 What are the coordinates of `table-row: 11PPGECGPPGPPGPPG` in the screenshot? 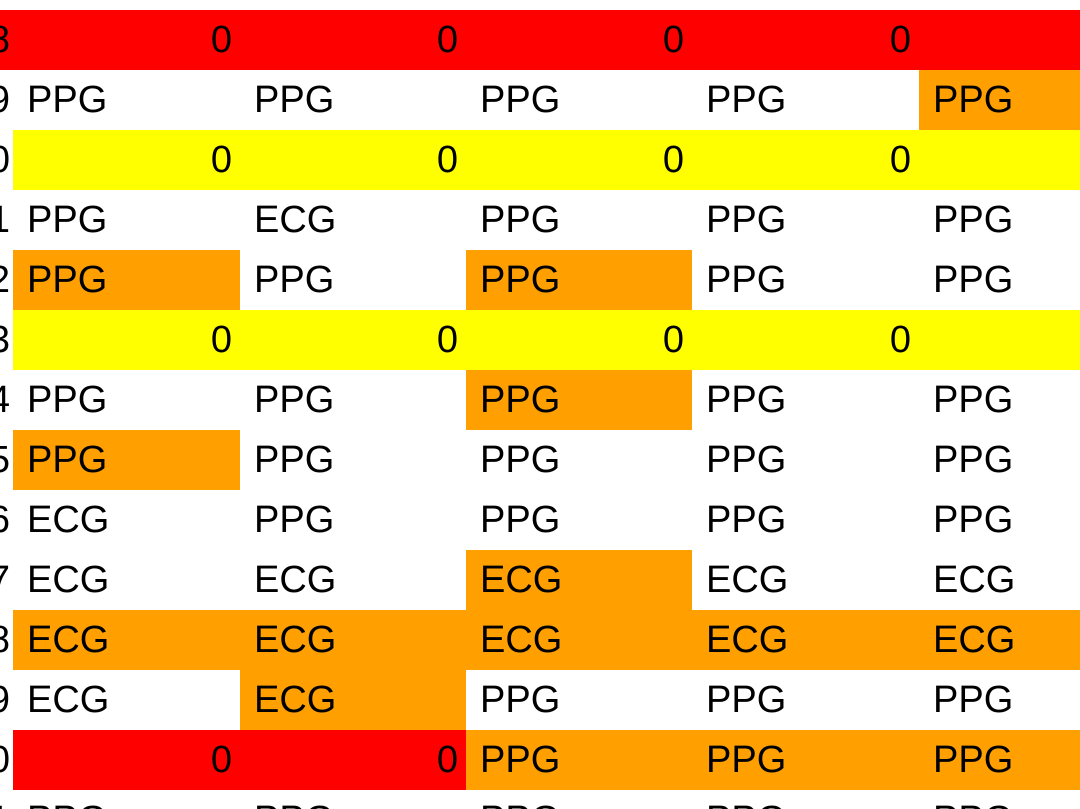 It's located at (540, 220).